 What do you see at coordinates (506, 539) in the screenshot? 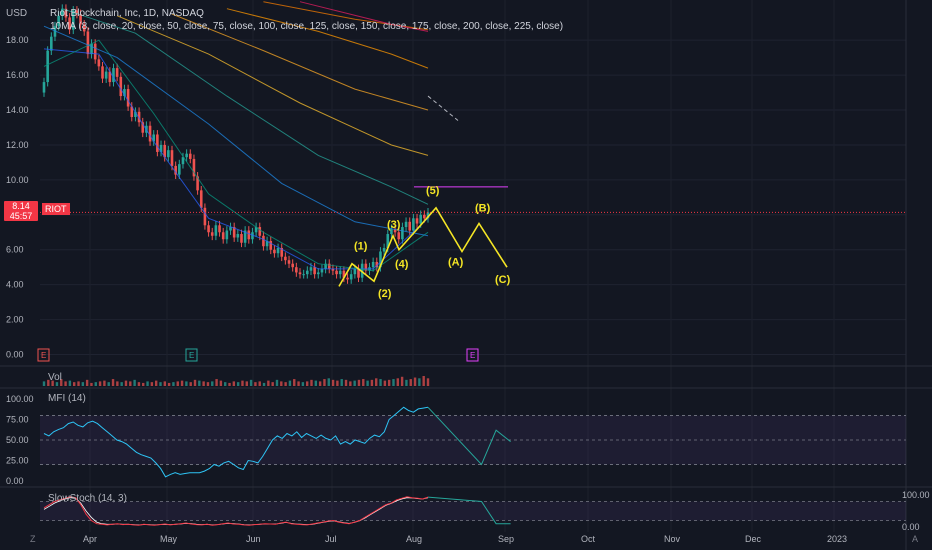
I see `x-tick-label: Sep` at bounding box center [506, 539].